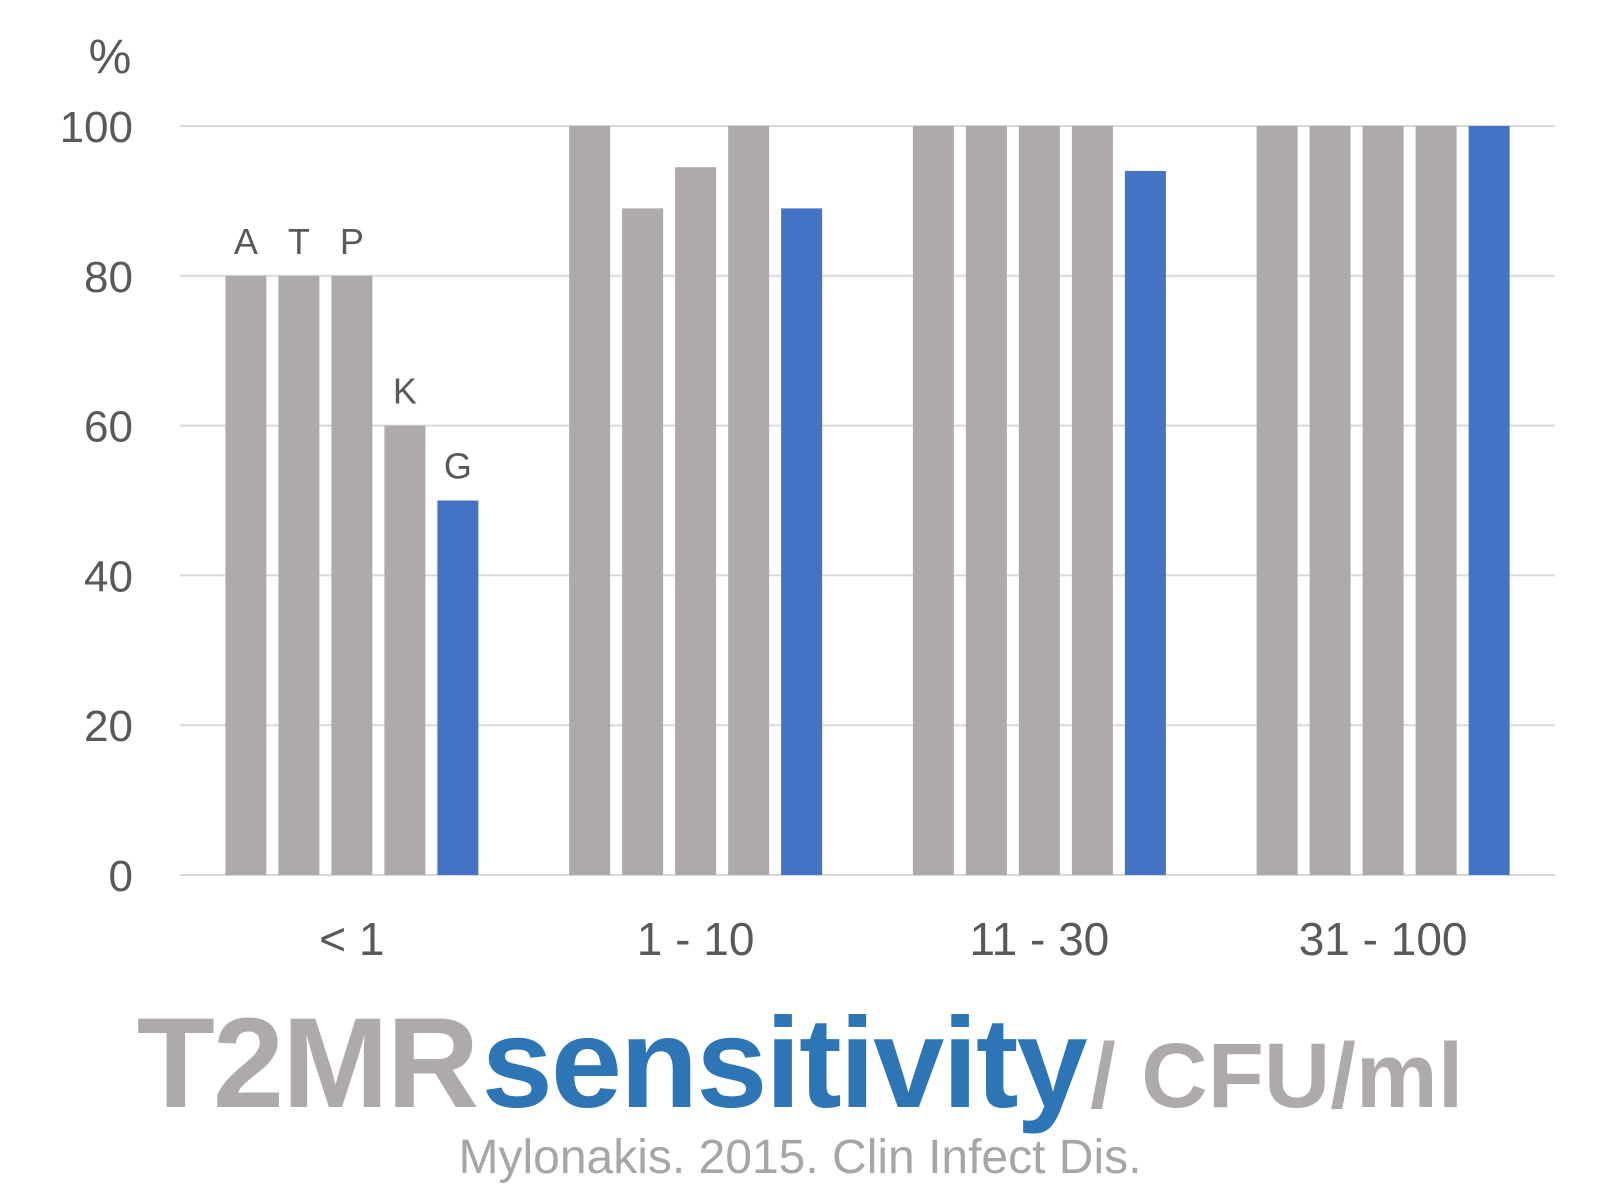 Image resolution: width=1600 pixels, height=1200 pixels. What do you see at coordinates (1383, 939) in the screenshot?
I see `category-label: 31 - 100` at bounding box center [1383, 939].